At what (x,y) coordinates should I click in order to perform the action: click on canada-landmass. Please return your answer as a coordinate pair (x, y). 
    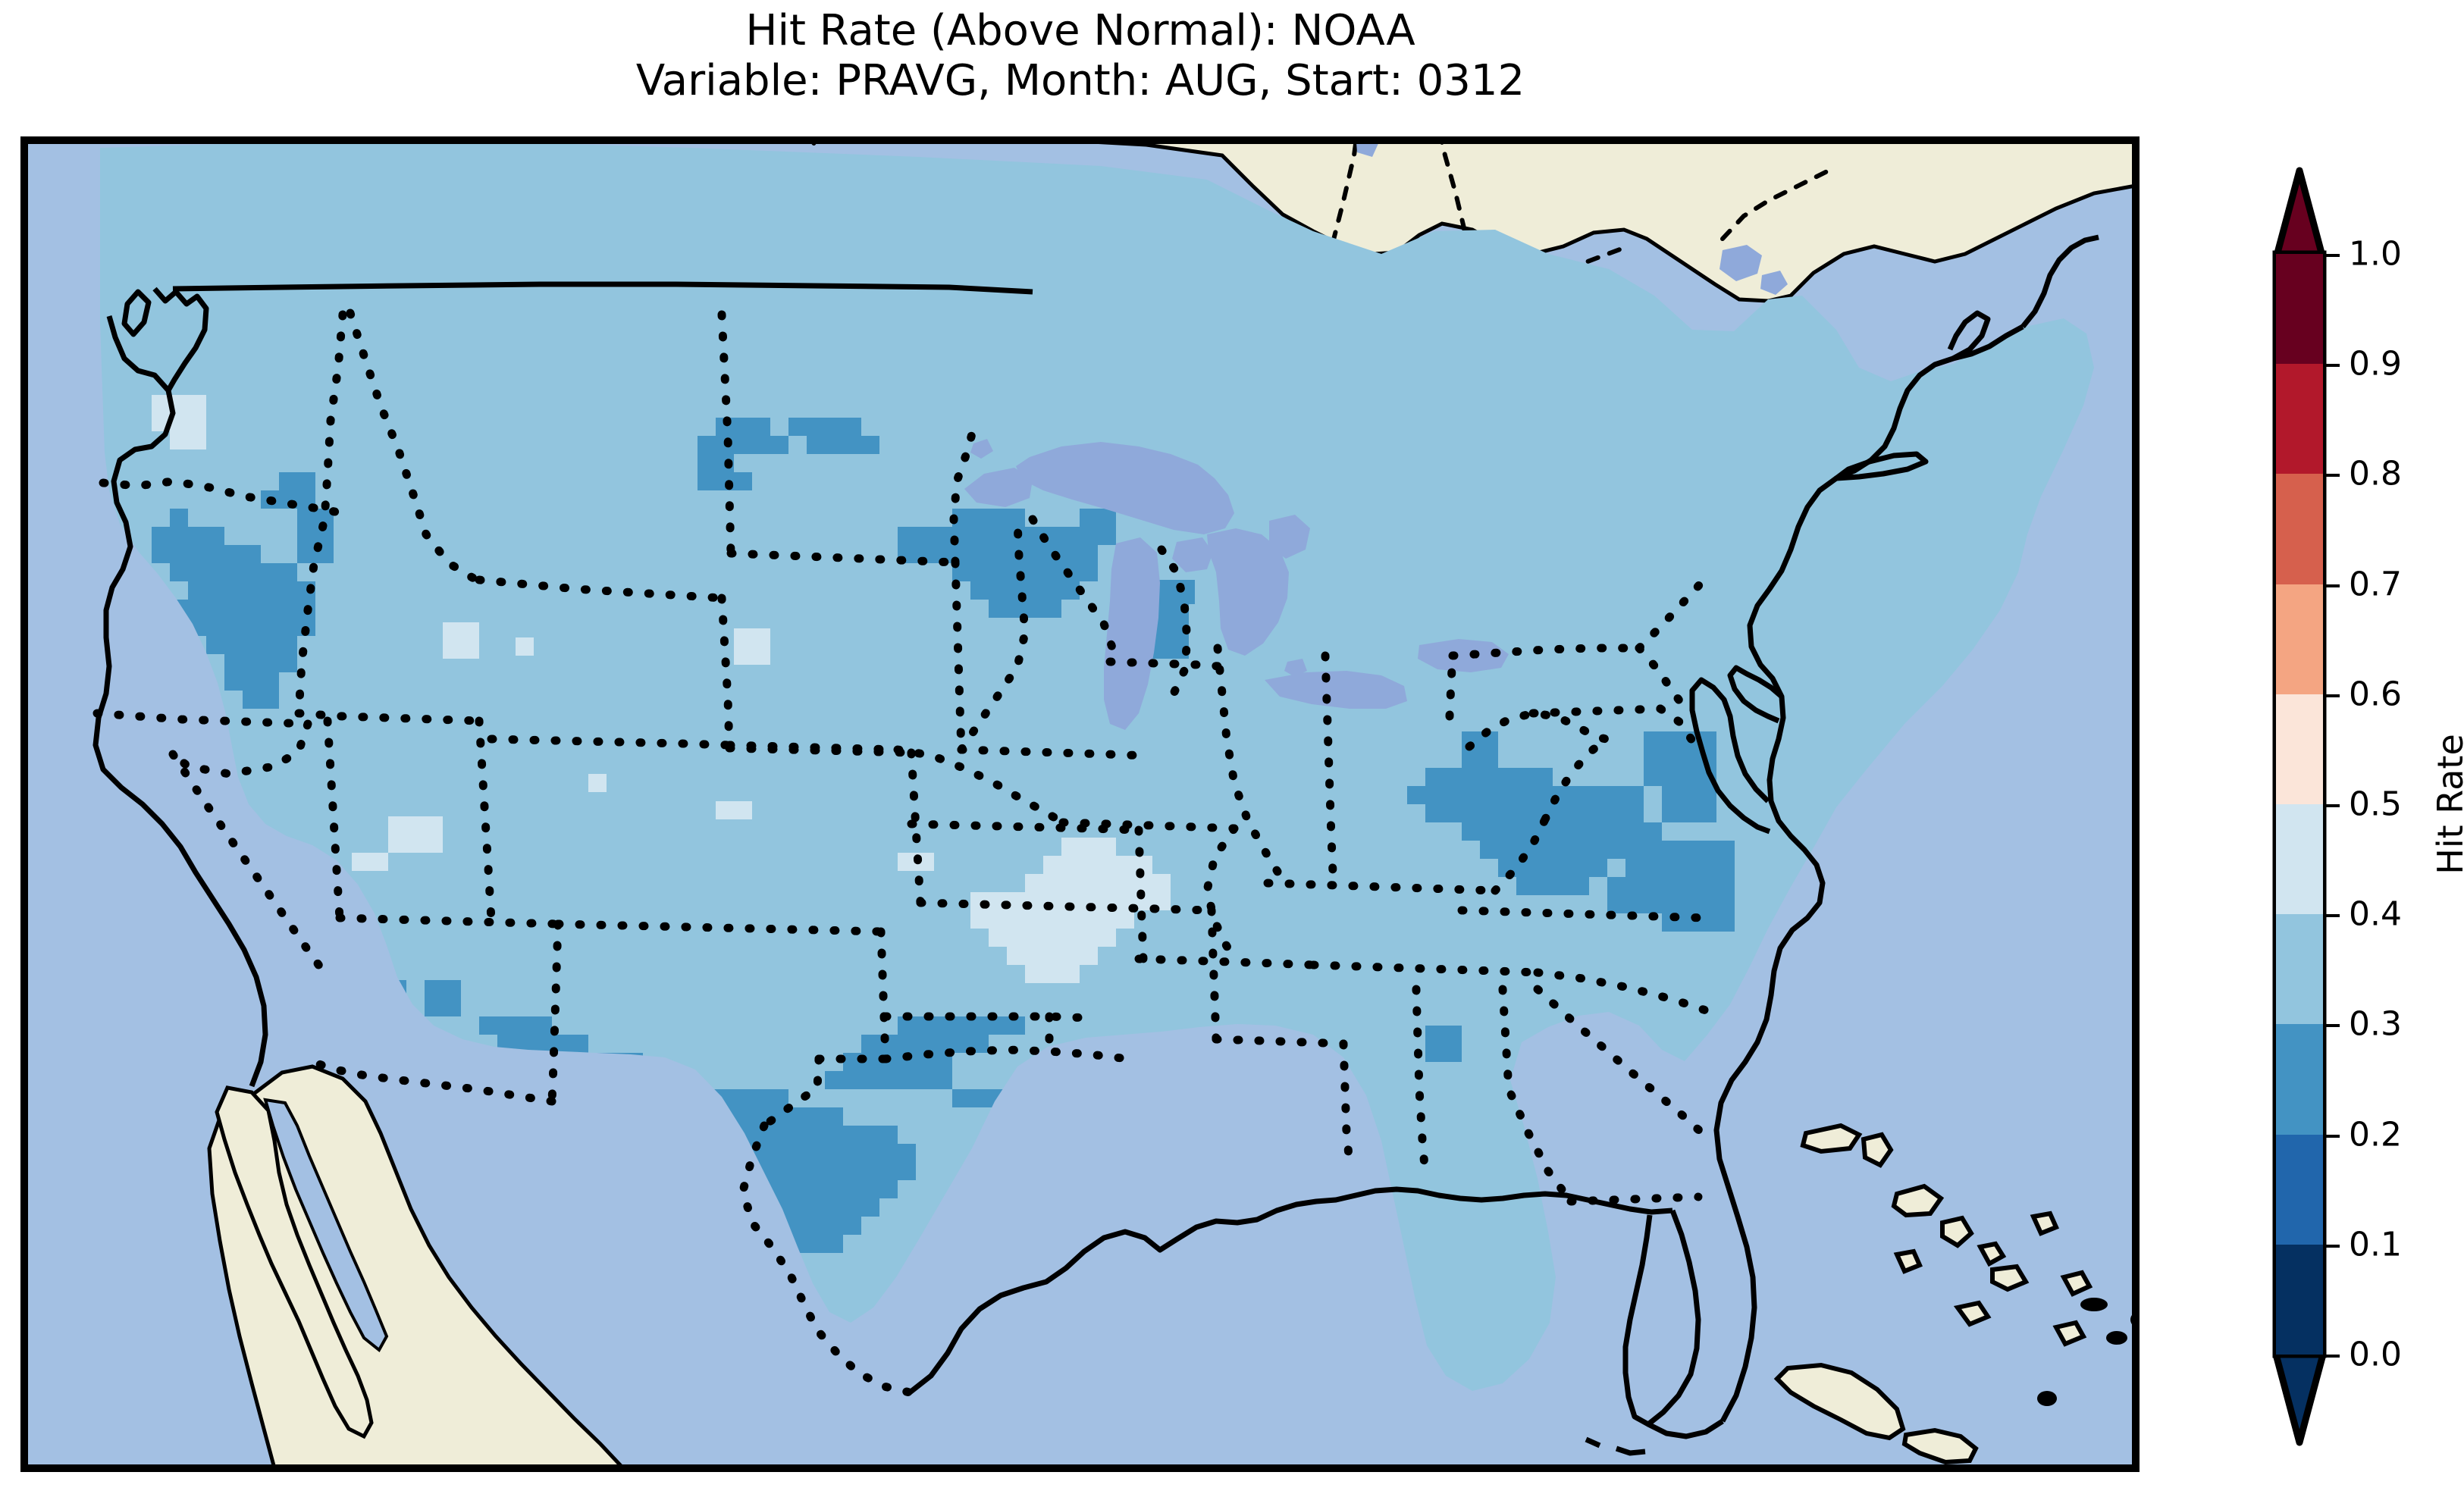
    Looking at the image, I should click on (1583, 221).